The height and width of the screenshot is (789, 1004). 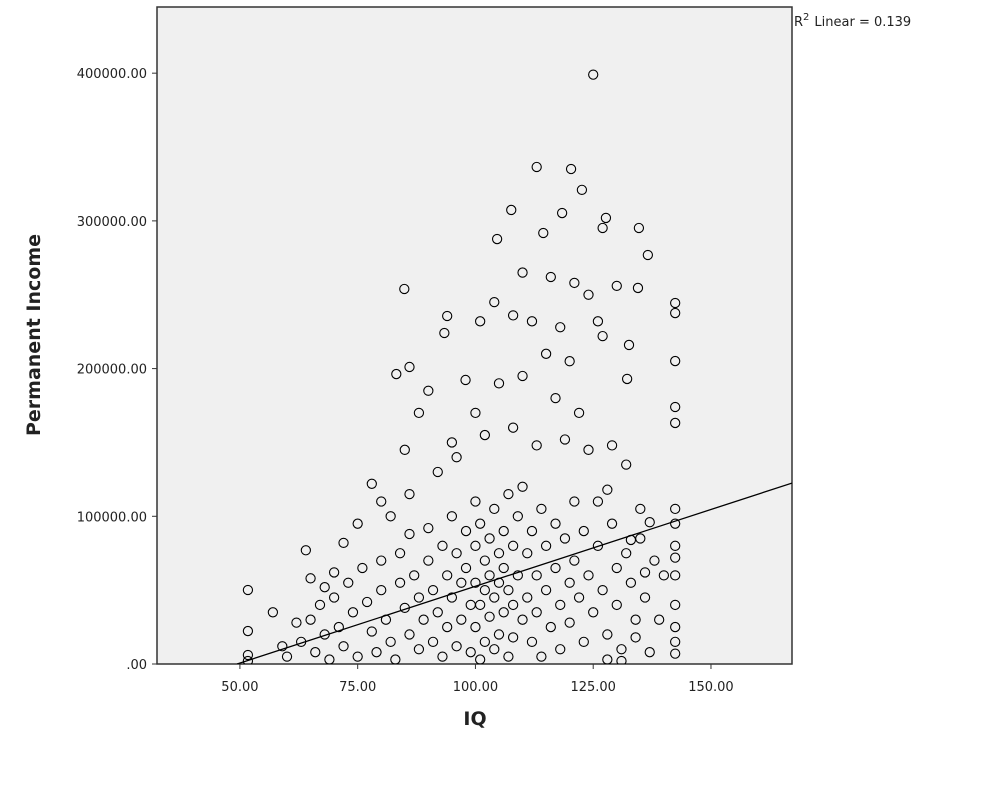 What do you see at coordinates (34, 335) in the screenshot?
I see `y-axis-title: Permanent Income` at bounding box center [34, 335].